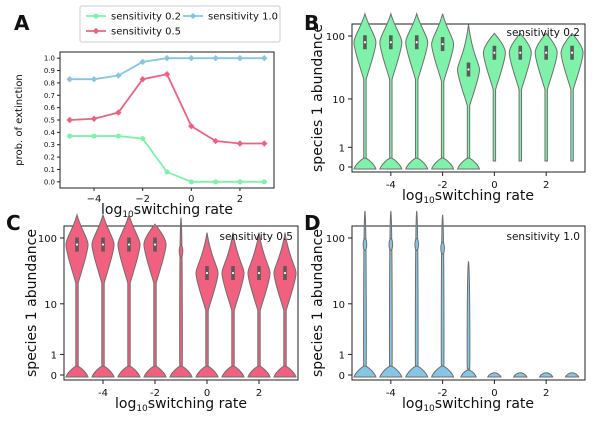  Describe the element at coordinates (50, 108) in the screenshot. I see `panel-a-ytick-label: 0.6` at that location.